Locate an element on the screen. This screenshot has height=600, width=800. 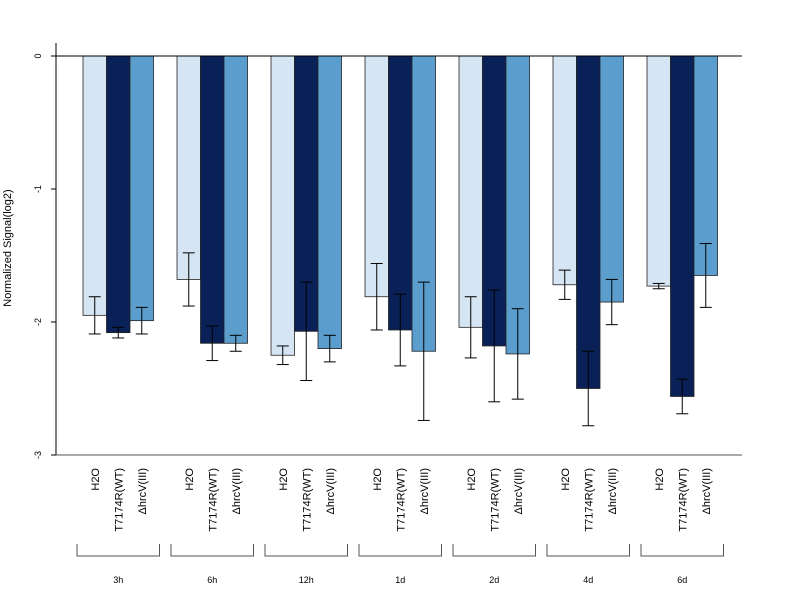
y-axis: 0 -1 -2 -3 is located at coordinates (45, 251).